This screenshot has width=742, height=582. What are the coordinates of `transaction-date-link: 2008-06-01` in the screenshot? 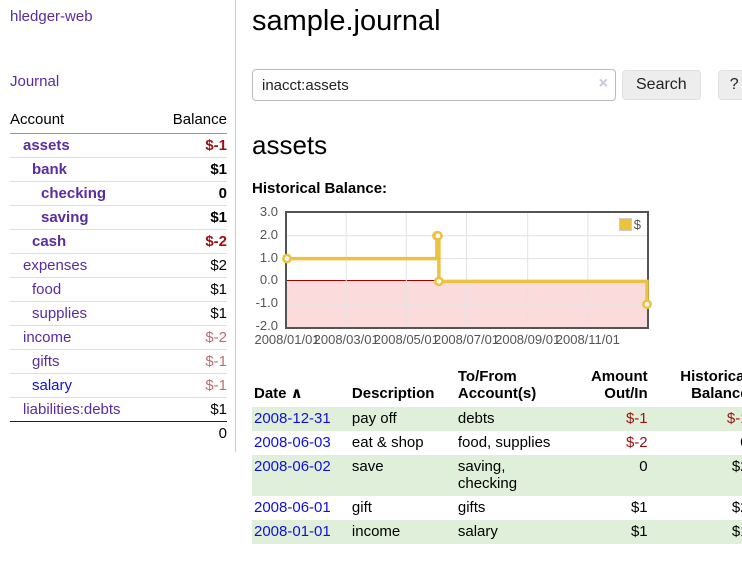 It's located at (292, 507).